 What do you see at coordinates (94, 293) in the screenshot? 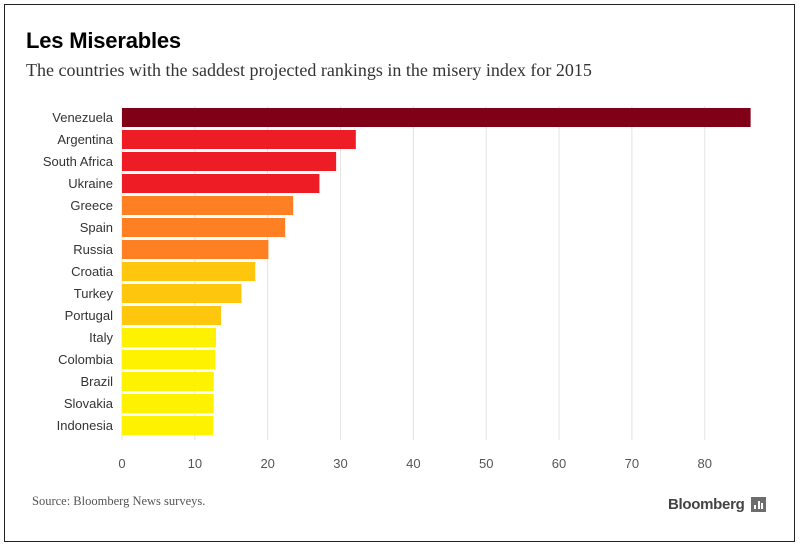
I see `category-label: Turkey` at bounding box center [94, 293].